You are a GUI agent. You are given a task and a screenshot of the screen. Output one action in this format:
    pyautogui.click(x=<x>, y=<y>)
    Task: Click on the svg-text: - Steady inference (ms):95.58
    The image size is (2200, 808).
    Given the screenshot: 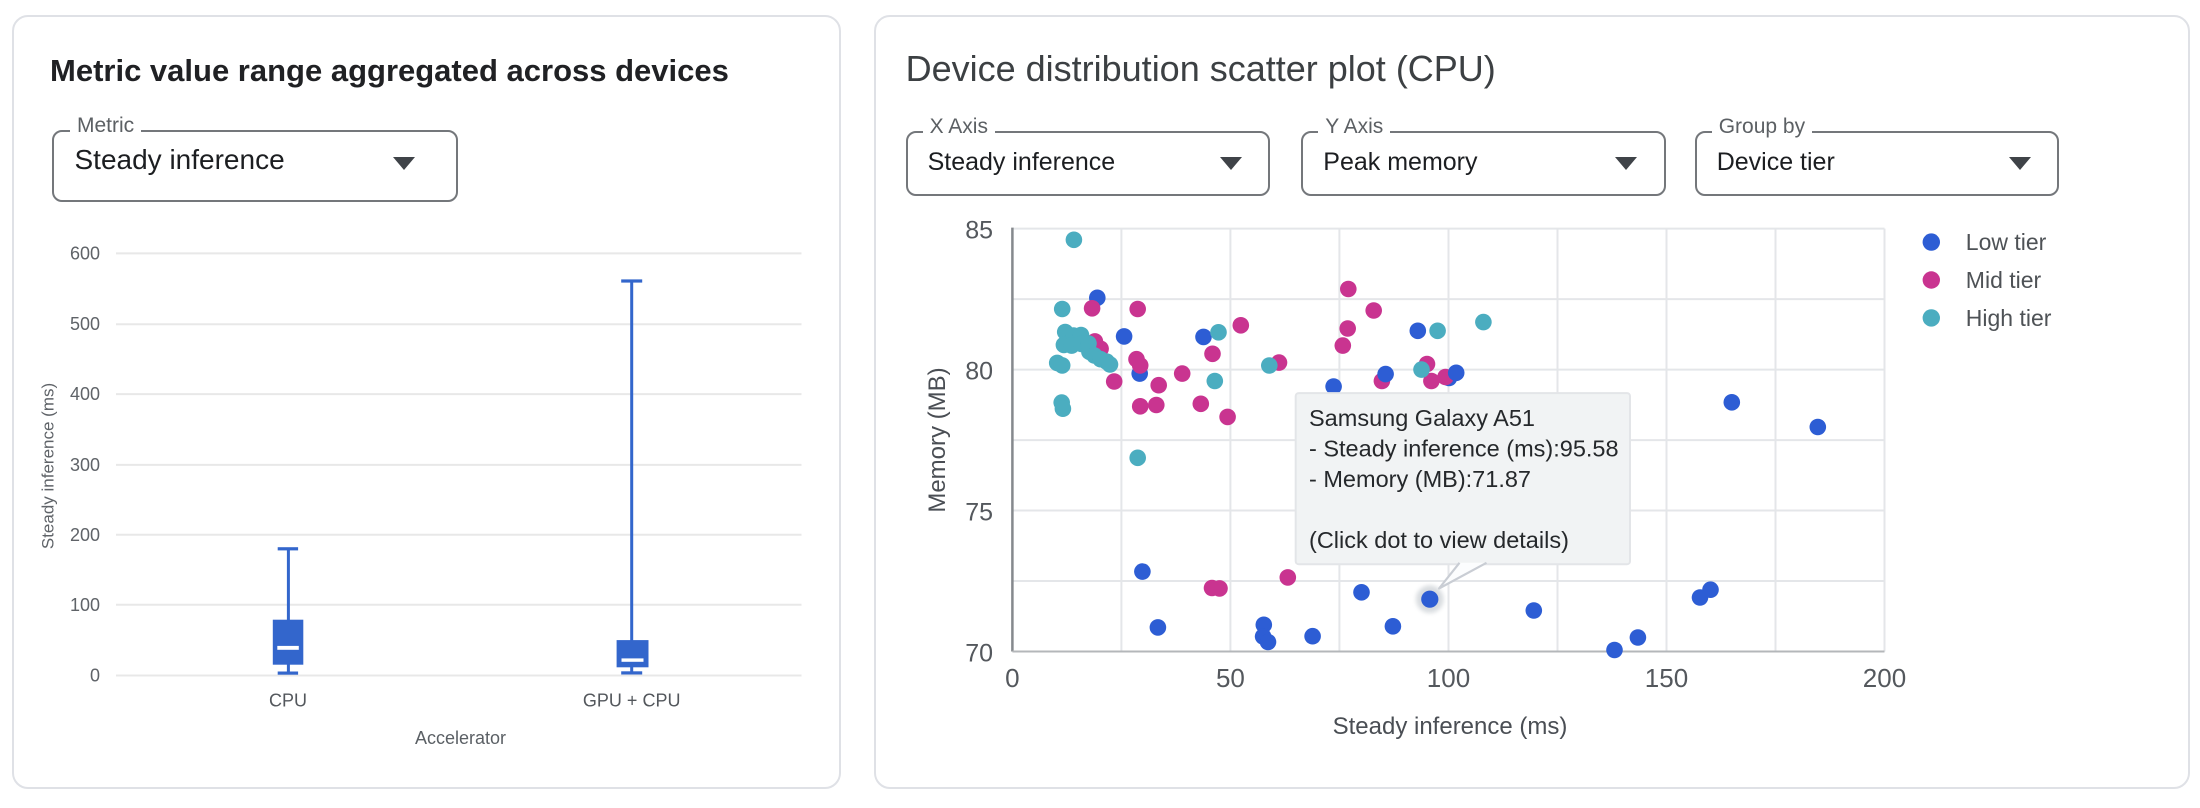 What is the action you would take?
    pyautogui.click(x=1464, y=449)
    